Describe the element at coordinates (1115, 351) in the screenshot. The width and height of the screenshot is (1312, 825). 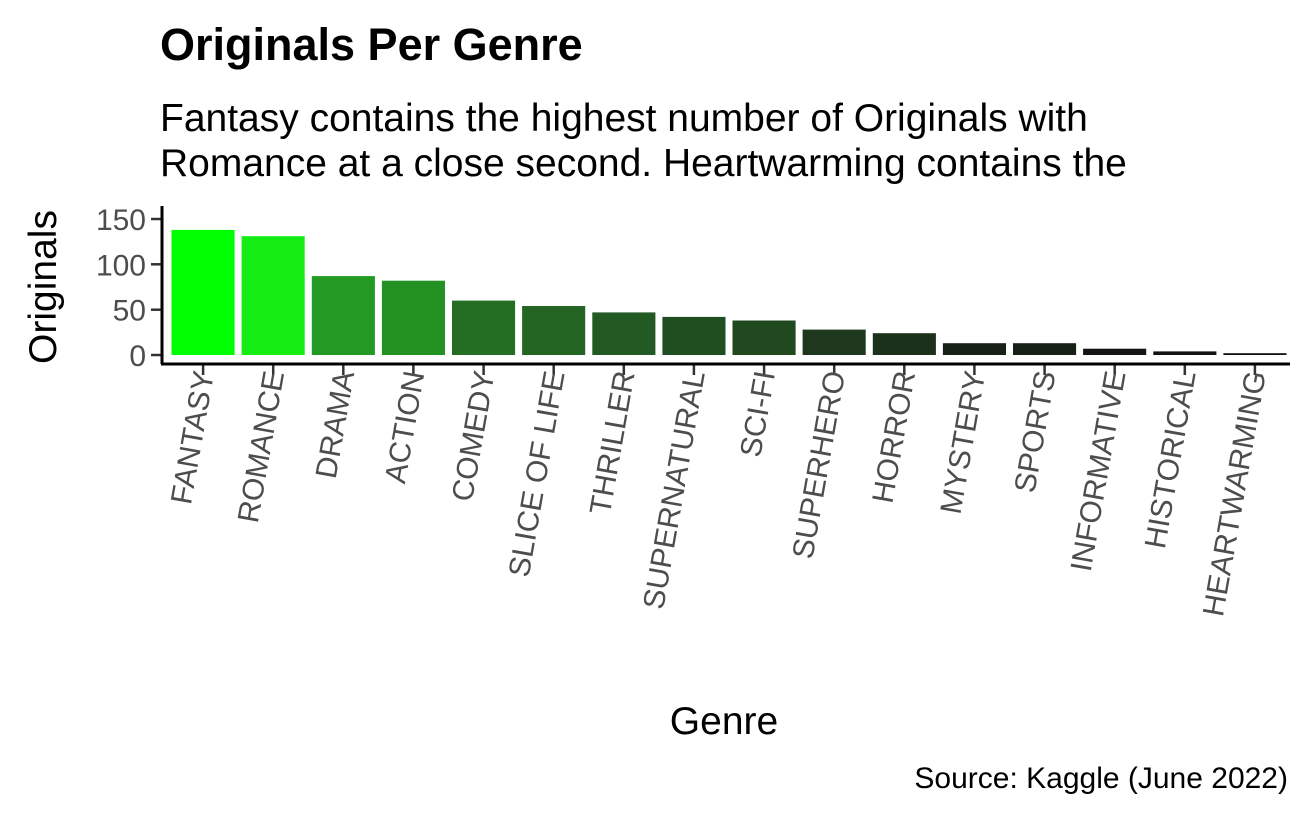
I see `bar-informative` at that location.